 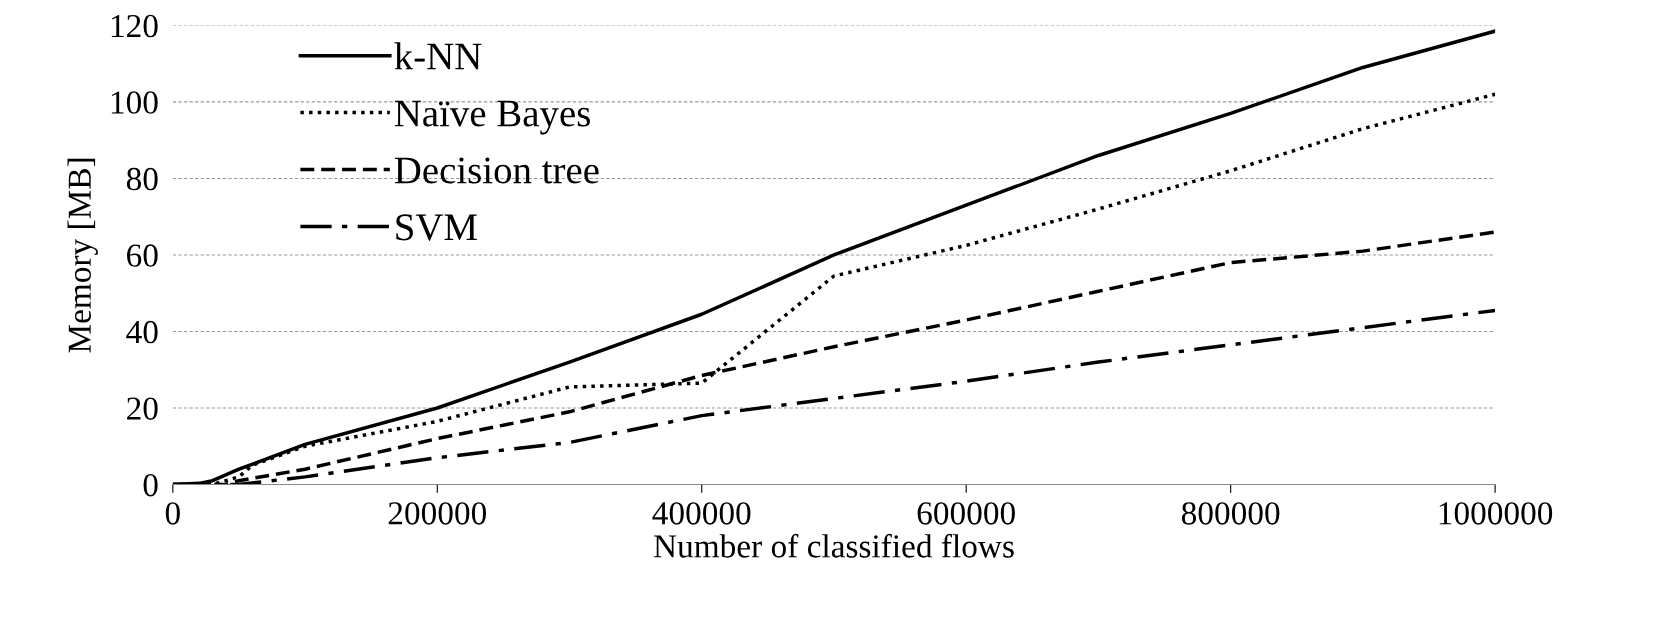 I want to click on x-tick-label: 600000, so click(x=966, y=513).